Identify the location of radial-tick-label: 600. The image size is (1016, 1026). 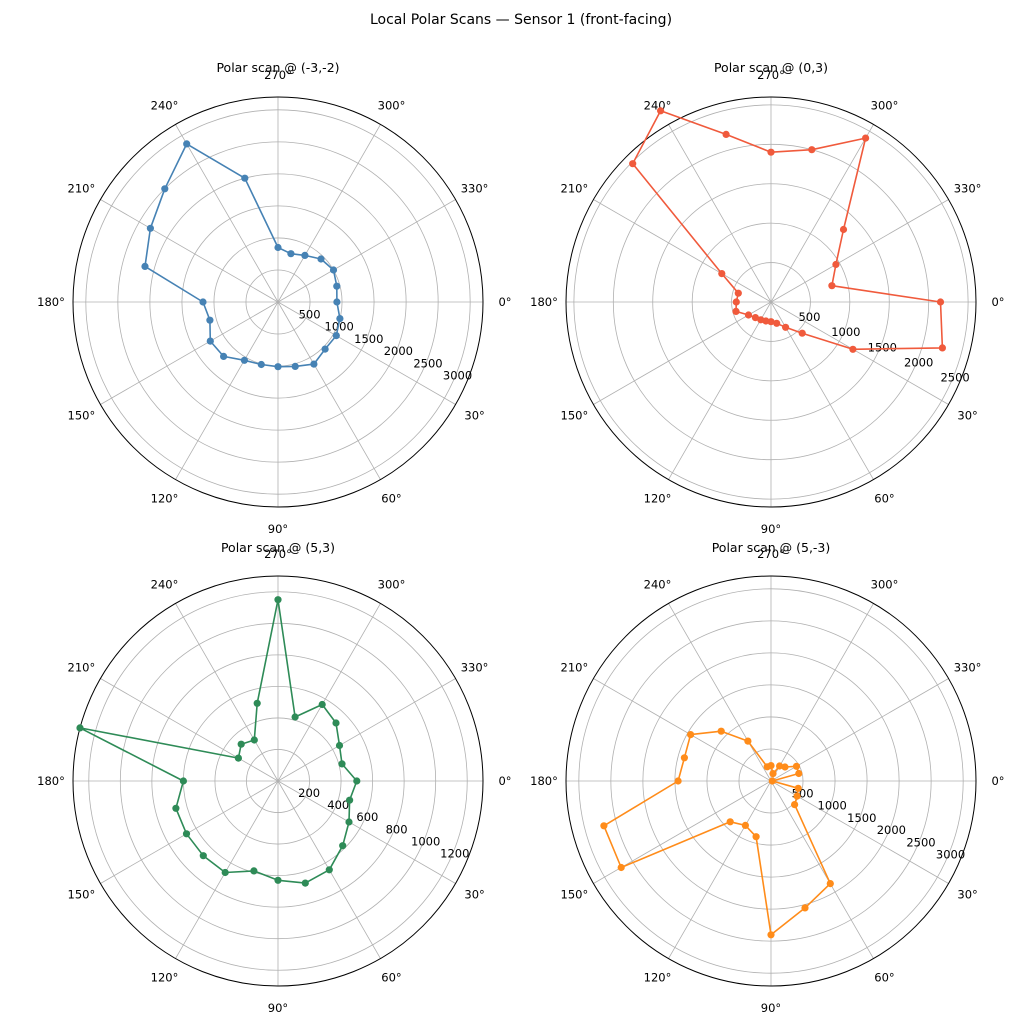
(367, 817).